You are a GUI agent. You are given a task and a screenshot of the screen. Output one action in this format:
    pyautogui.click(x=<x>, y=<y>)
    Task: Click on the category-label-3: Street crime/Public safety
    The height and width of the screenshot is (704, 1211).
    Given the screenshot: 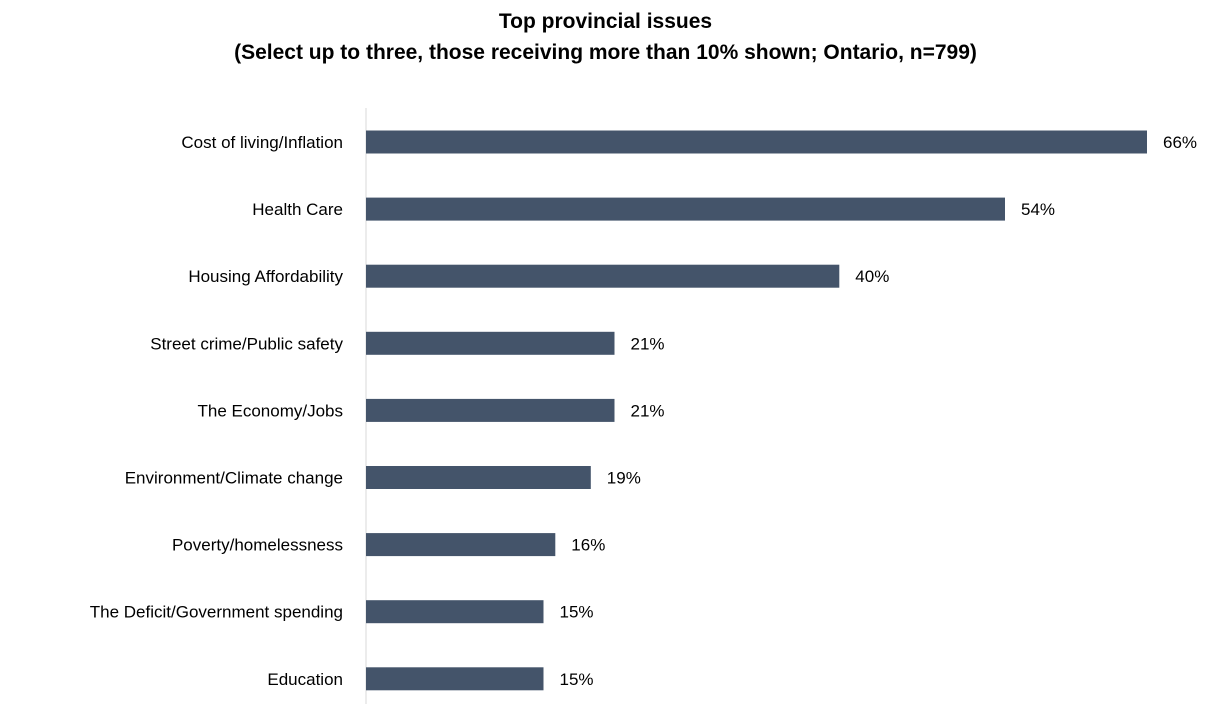 What is the action you would take?
    pyautogui.click(x=246, y=343)
    